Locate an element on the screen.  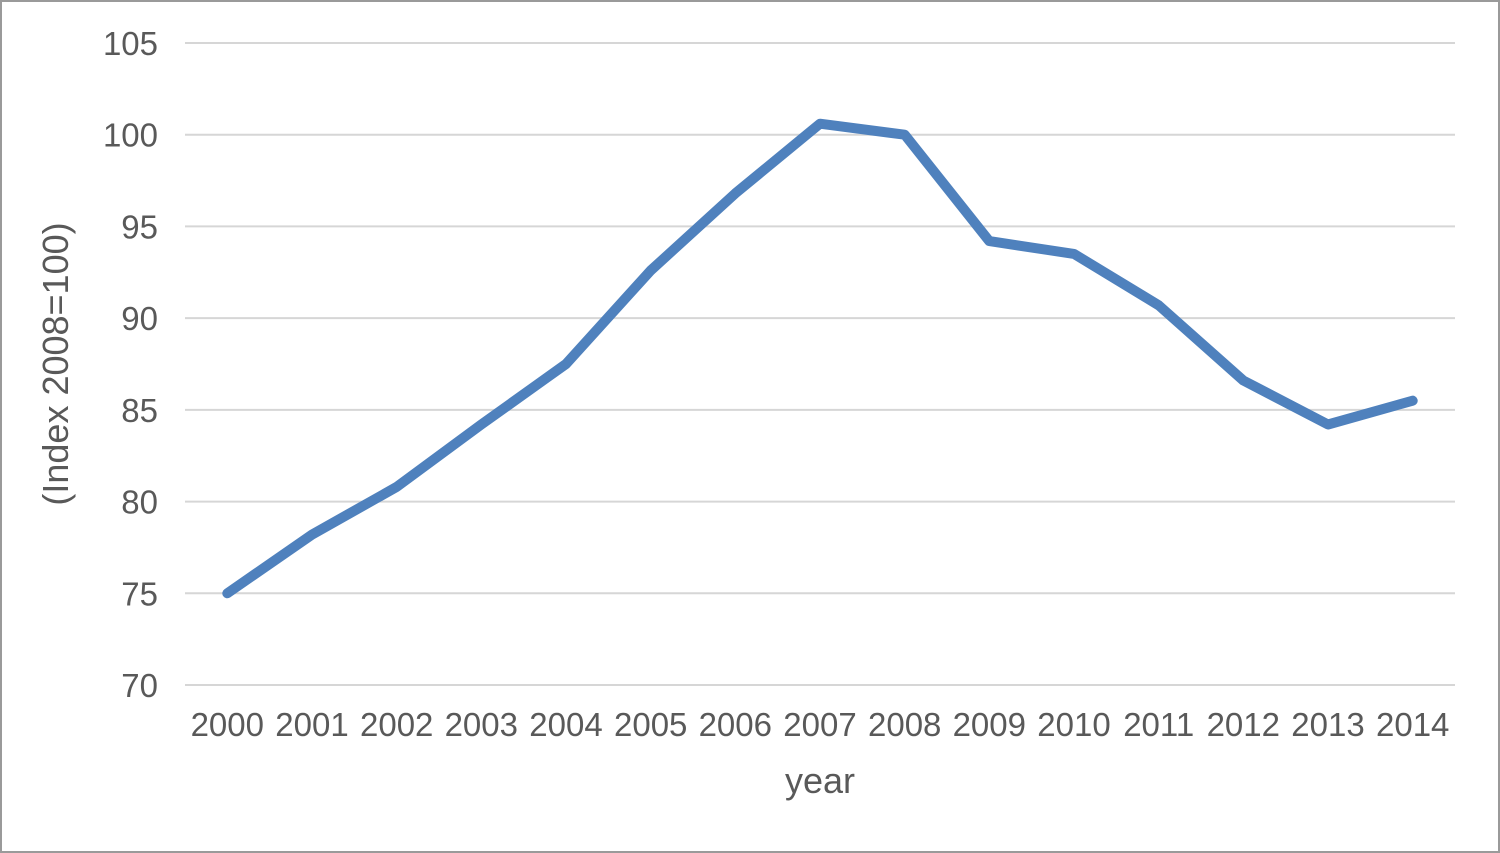
x-tick-label: 2004 is located at coordinates (565, 724).